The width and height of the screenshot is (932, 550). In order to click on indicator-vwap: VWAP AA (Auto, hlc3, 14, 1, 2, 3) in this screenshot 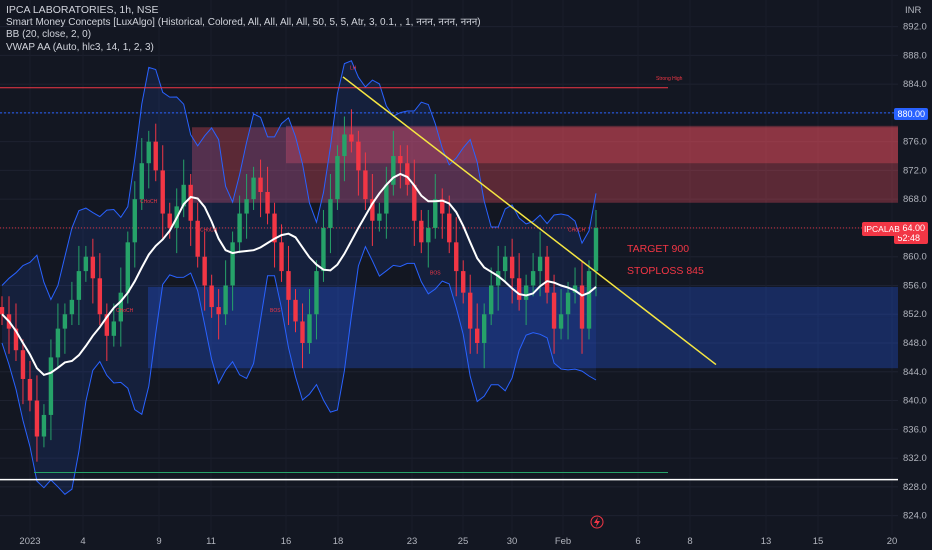, I will do `click(80, 47)`.